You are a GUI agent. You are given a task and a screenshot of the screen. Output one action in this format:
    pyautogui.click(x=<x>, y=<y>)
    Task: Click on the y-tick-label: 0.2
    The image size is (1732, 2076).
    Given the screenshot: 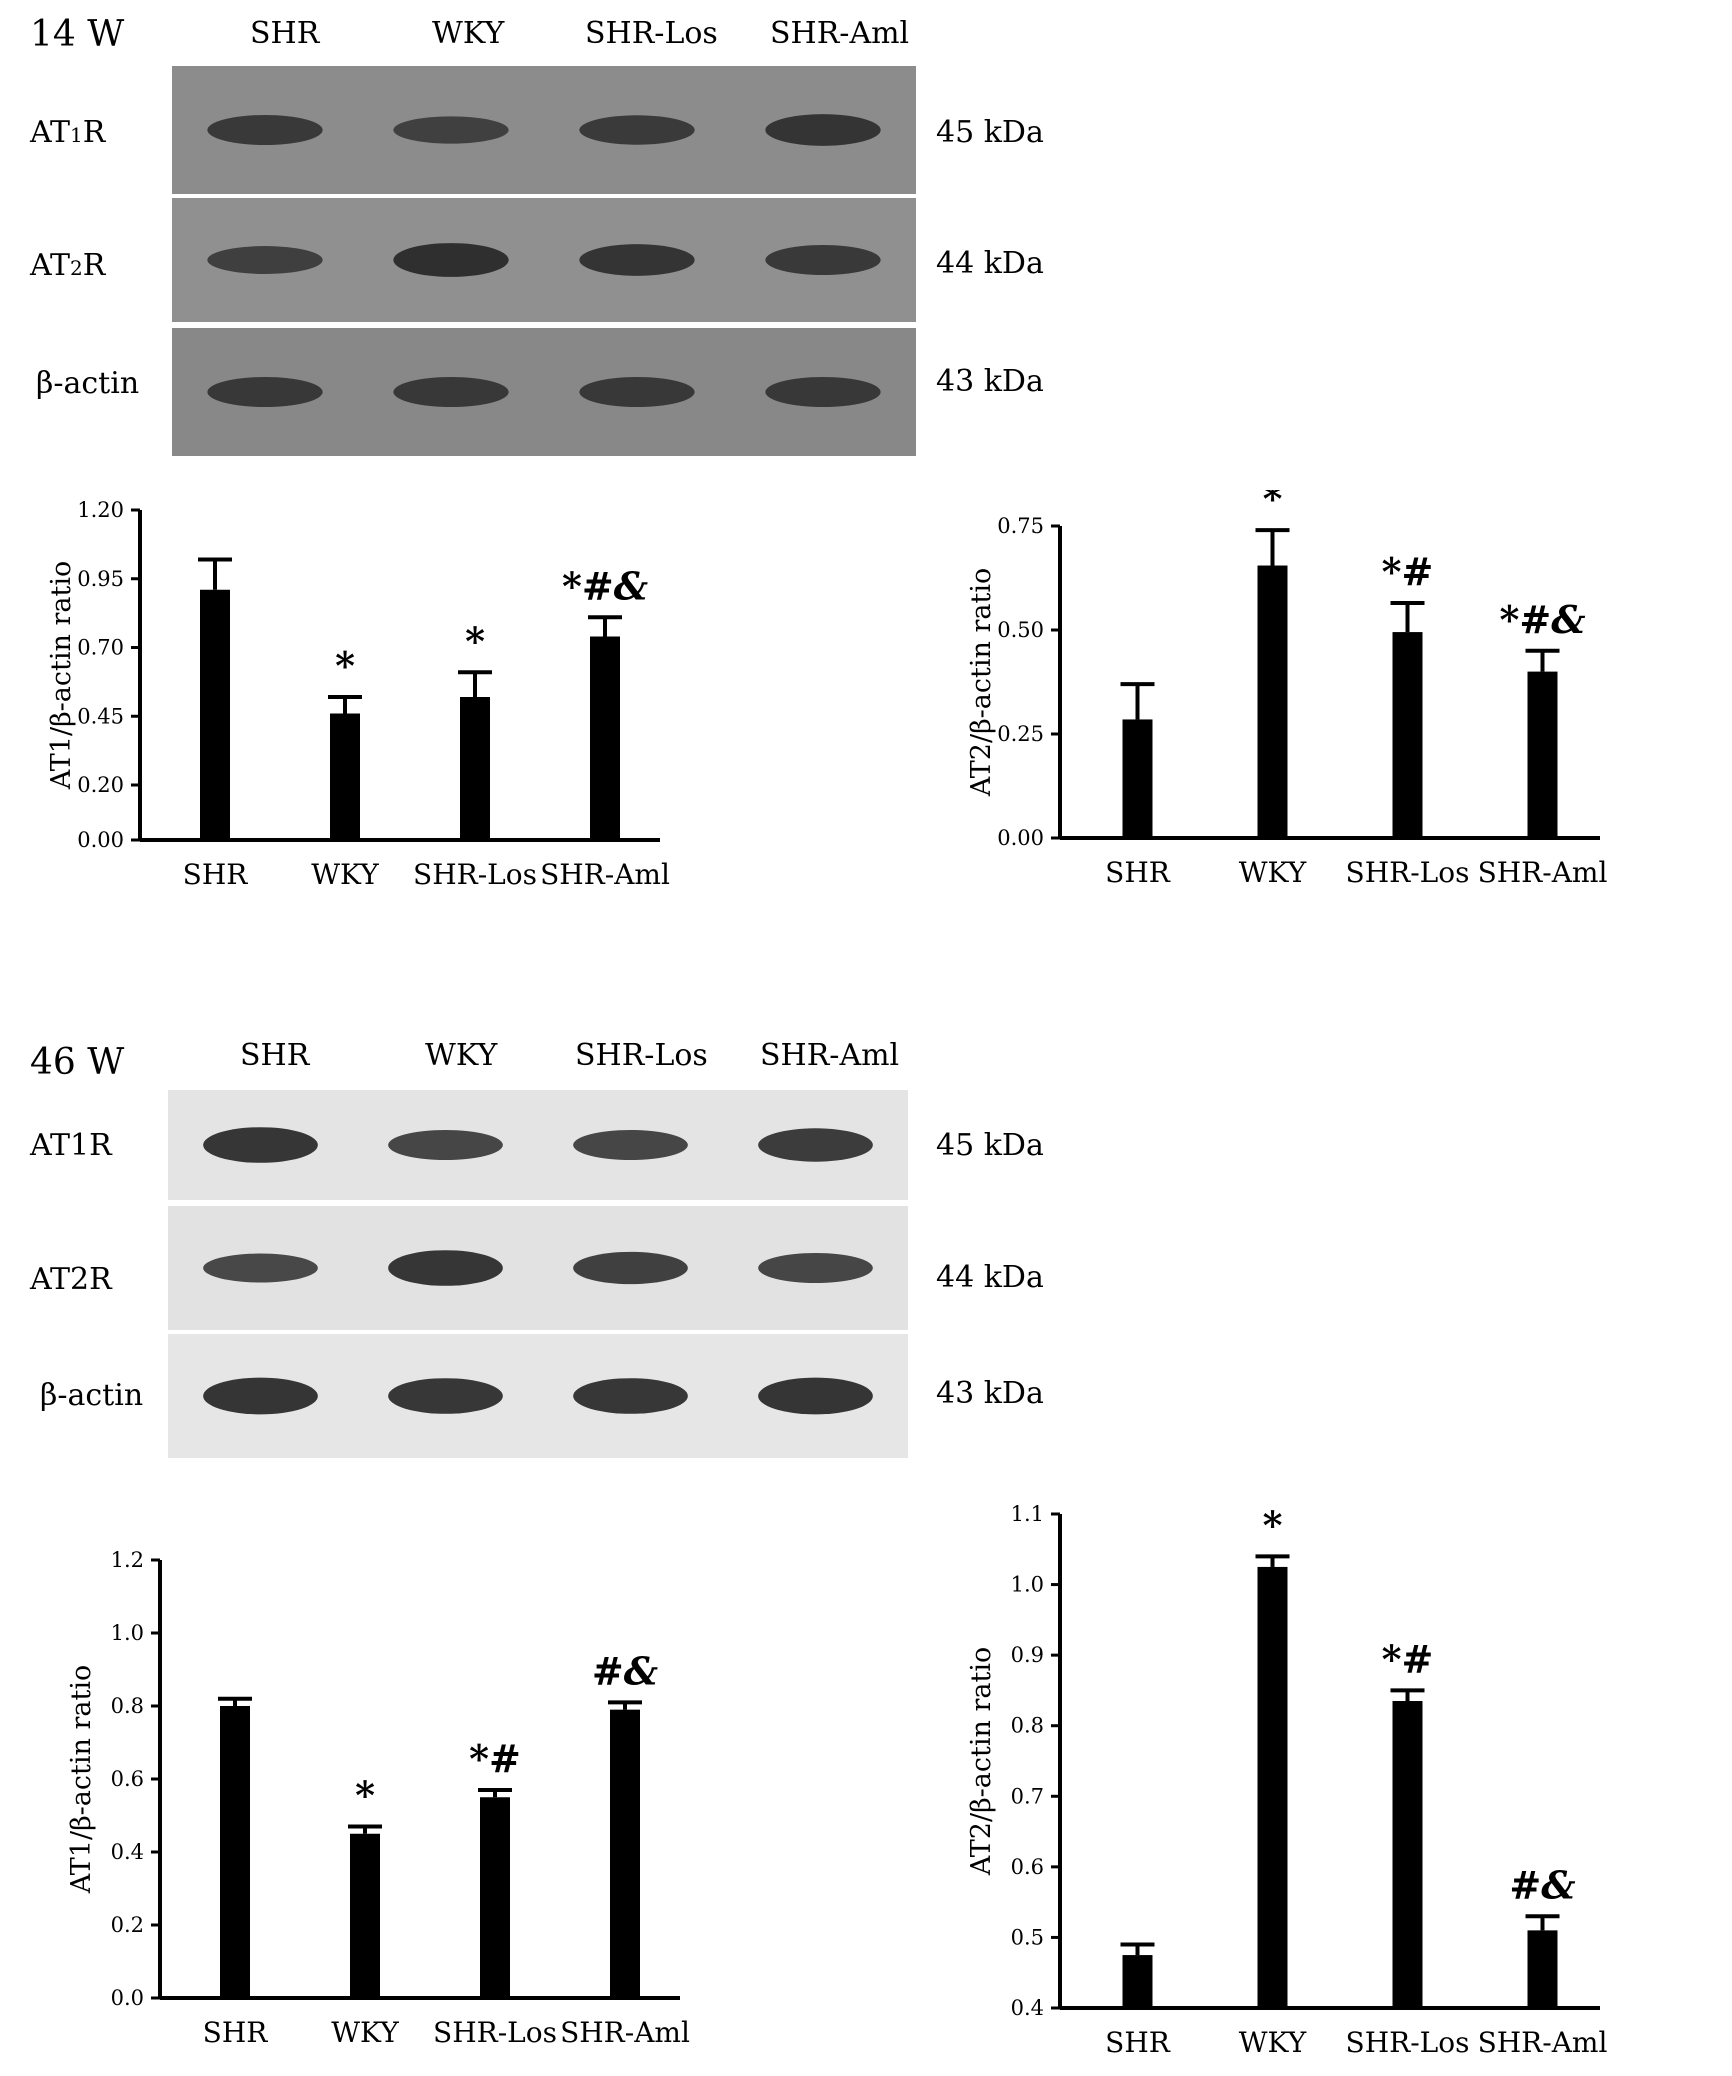 What is the action you would take?
    pyautogui.click(x=127, y=1925)
    